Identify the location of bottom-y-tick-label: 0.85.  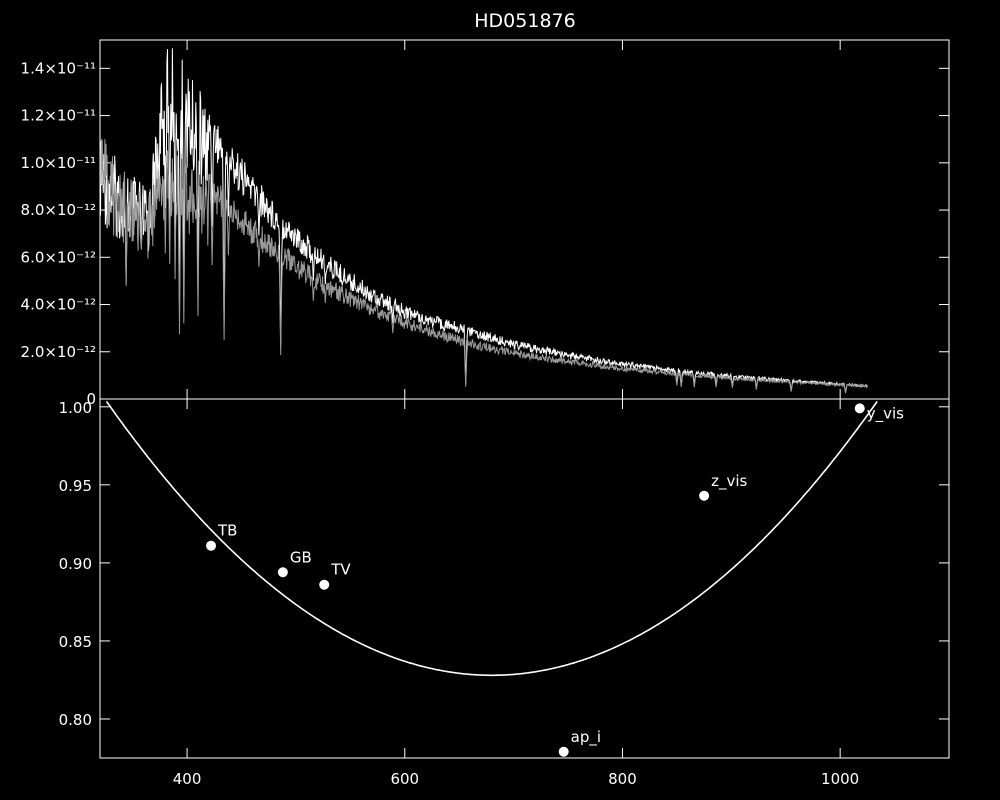
(75, 642).